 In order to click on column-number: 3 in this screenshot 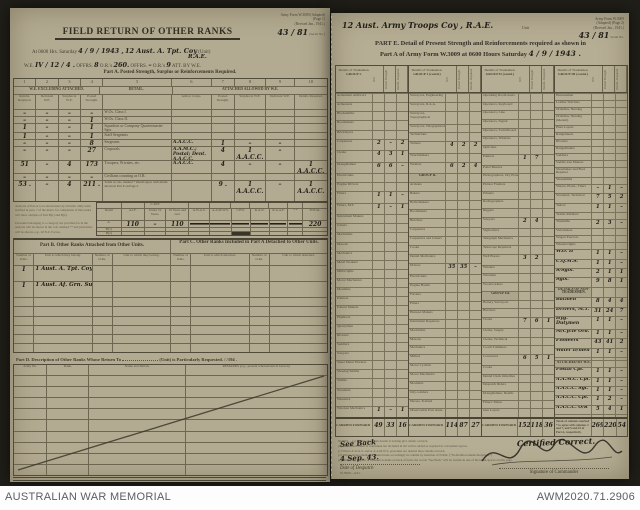, I will do `click(68, 82)`.